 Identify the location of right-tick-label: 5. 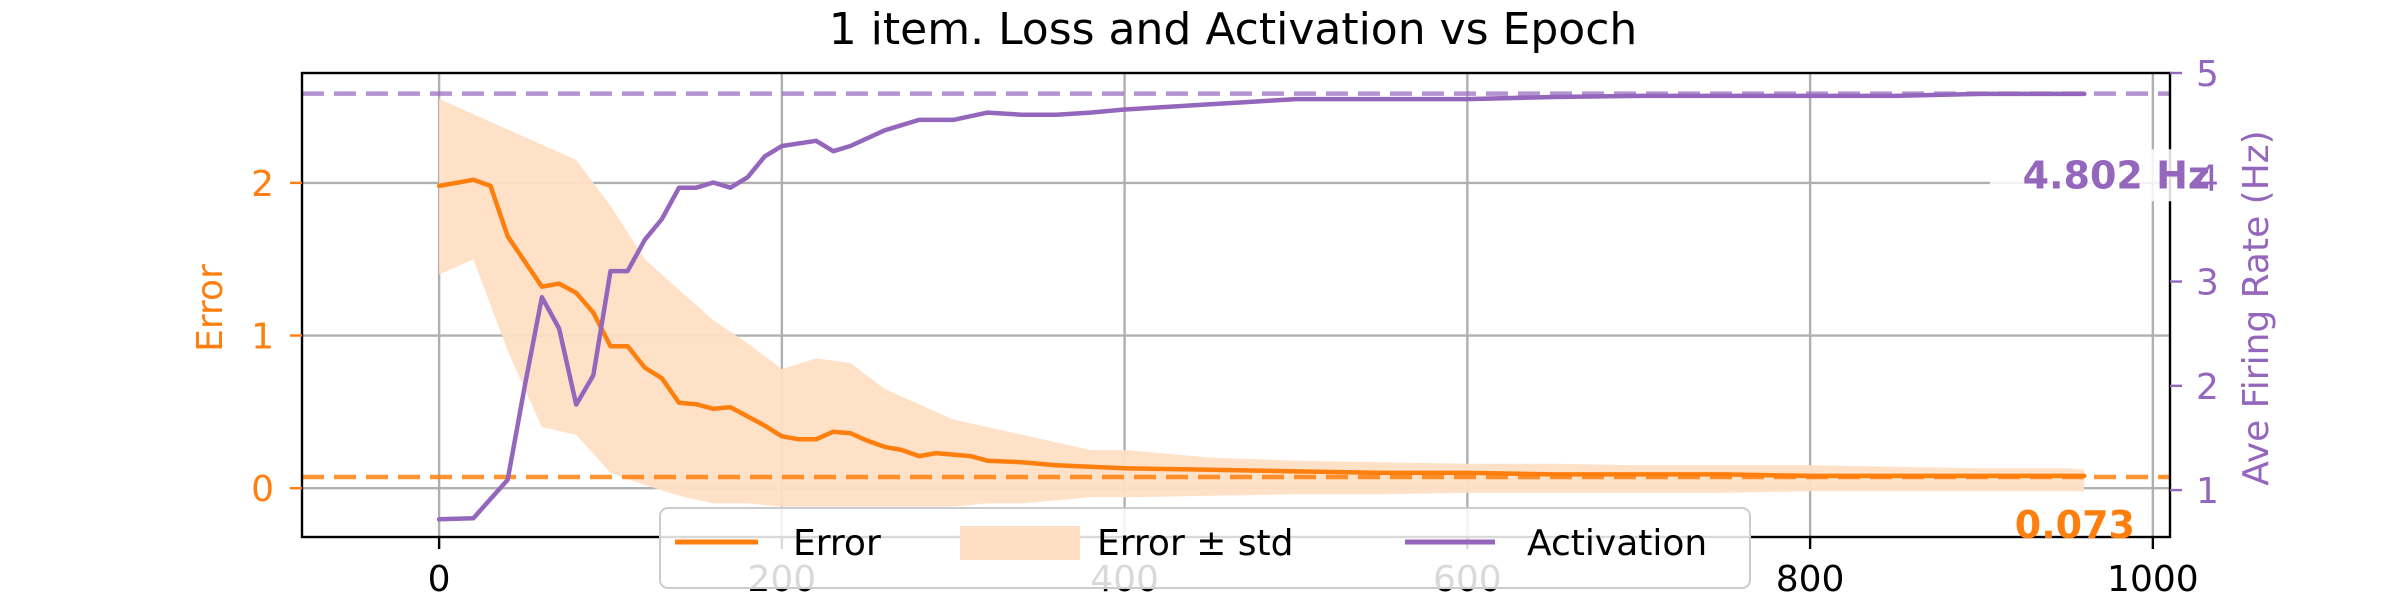
(2207, 74).